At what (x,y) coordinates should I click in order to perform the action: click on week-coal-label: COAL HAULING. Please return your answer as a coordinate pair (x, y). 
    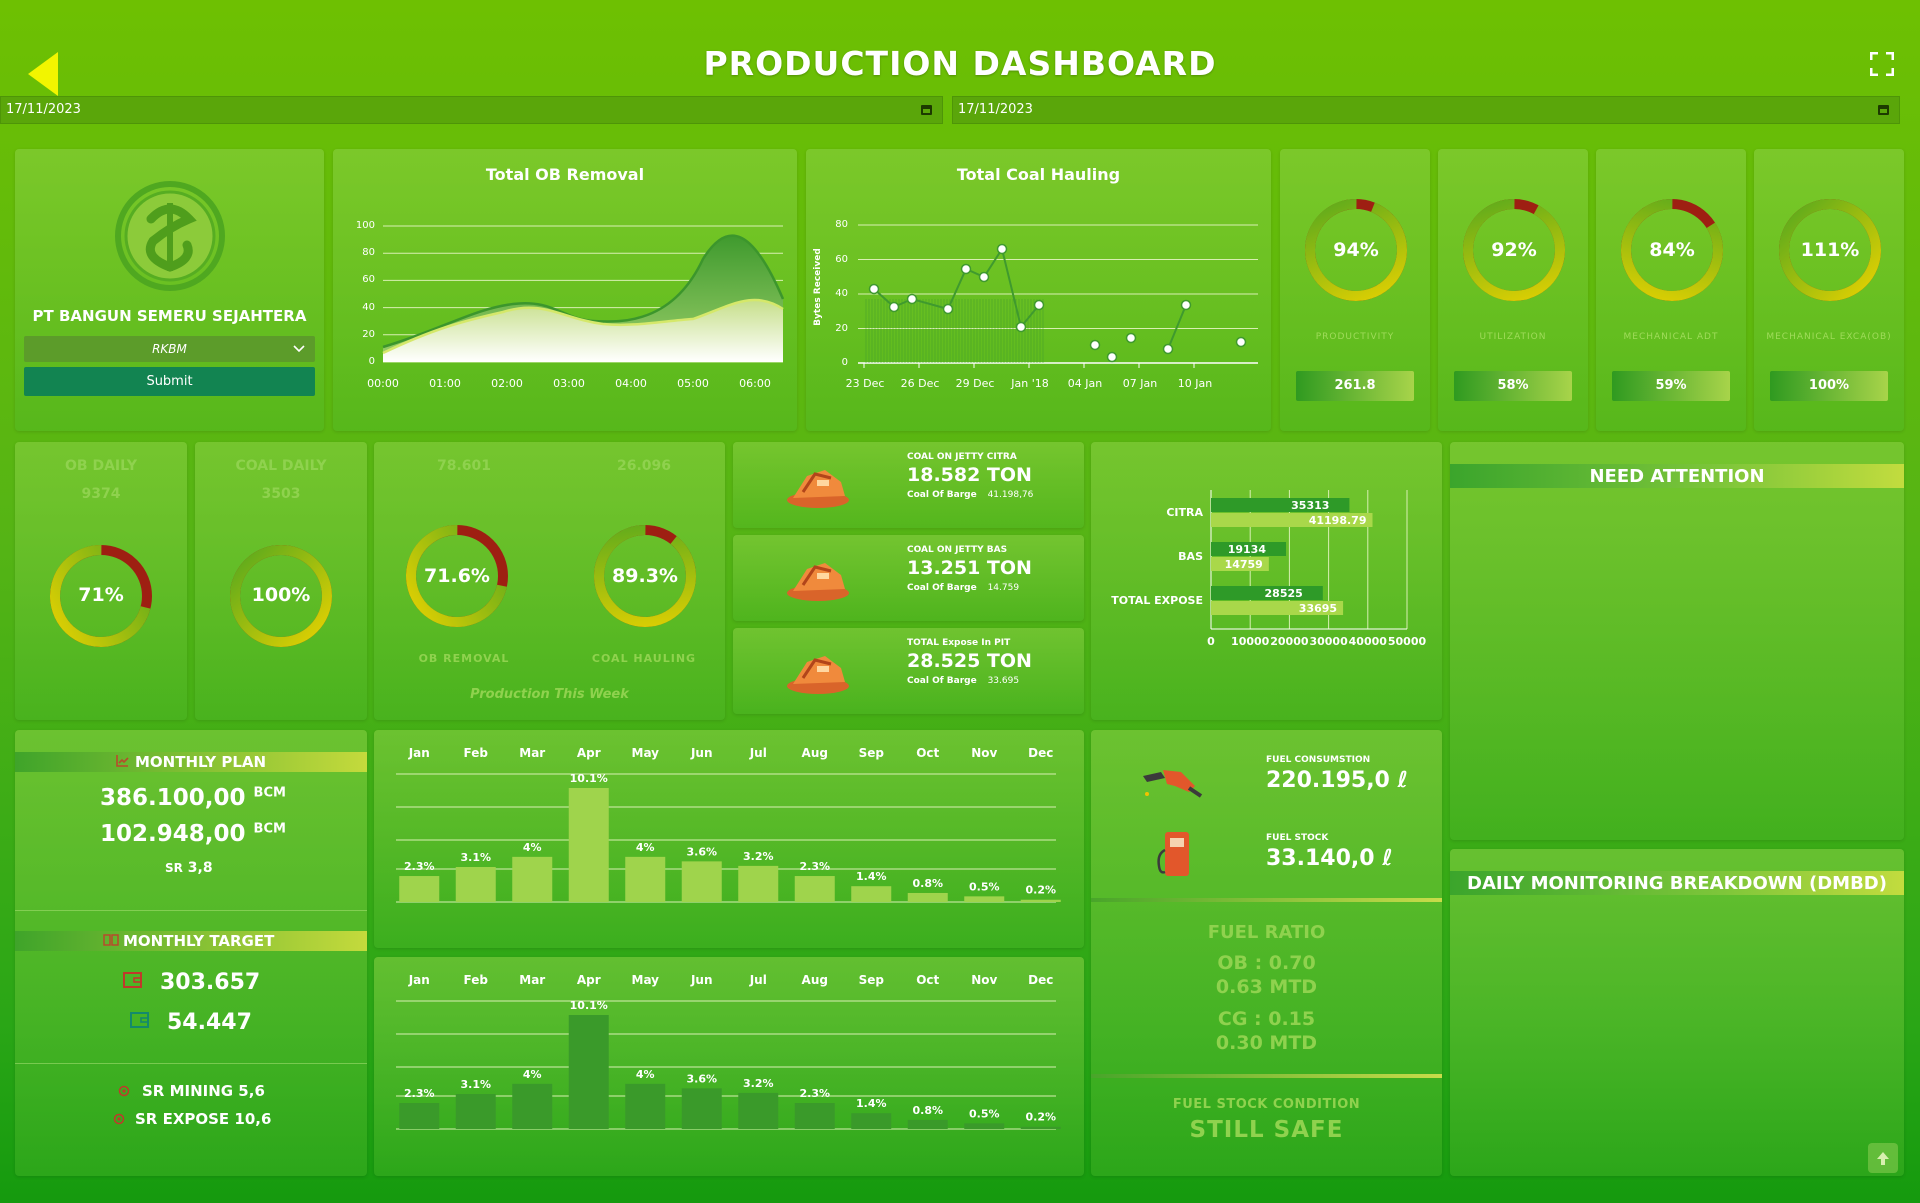
    Looking at the image, I should click on (644, 658).